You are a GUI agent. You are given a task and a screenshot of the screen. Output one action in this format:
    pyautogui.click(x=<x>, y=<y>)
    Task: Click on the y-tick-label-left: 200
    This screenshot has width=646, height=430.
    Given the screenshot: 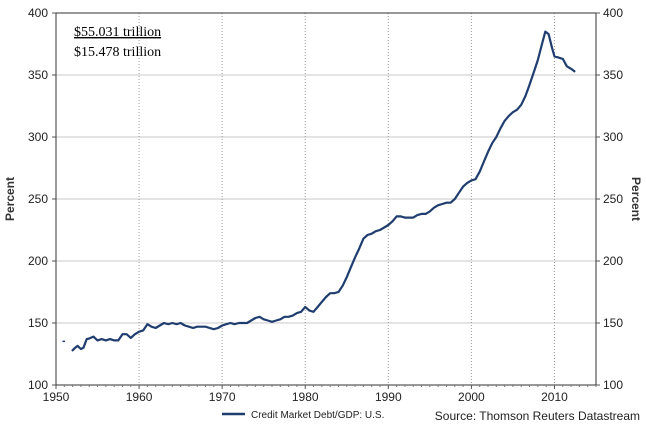 What is the action you would take?
    pyautogui.click(x=38, y=261)
    